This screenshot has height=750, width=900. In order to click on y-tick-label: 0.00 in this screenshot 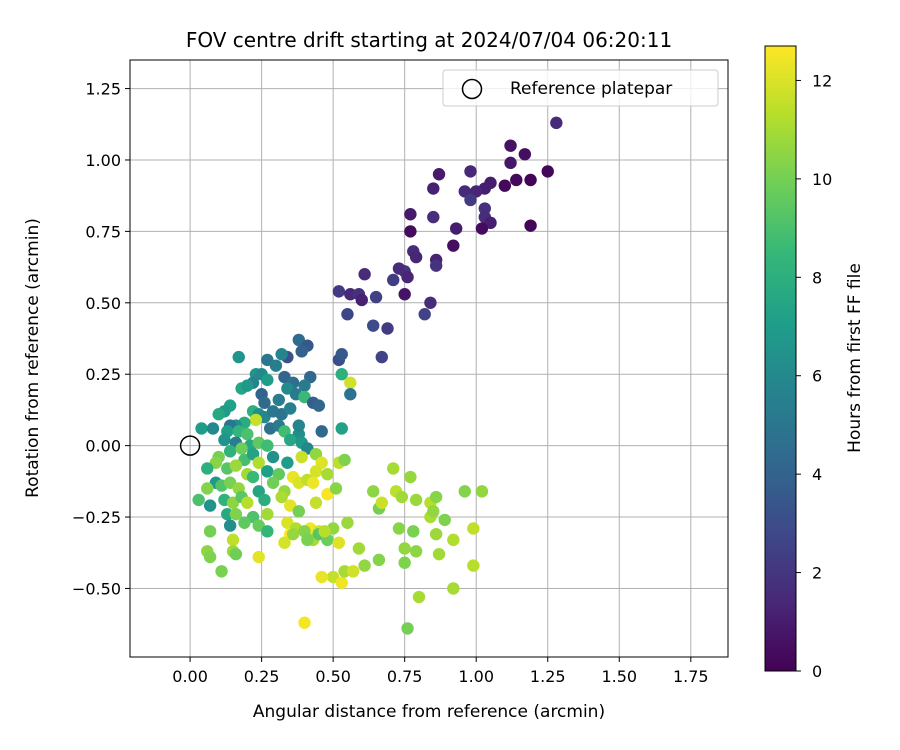, I will do `click(103, 446)`.